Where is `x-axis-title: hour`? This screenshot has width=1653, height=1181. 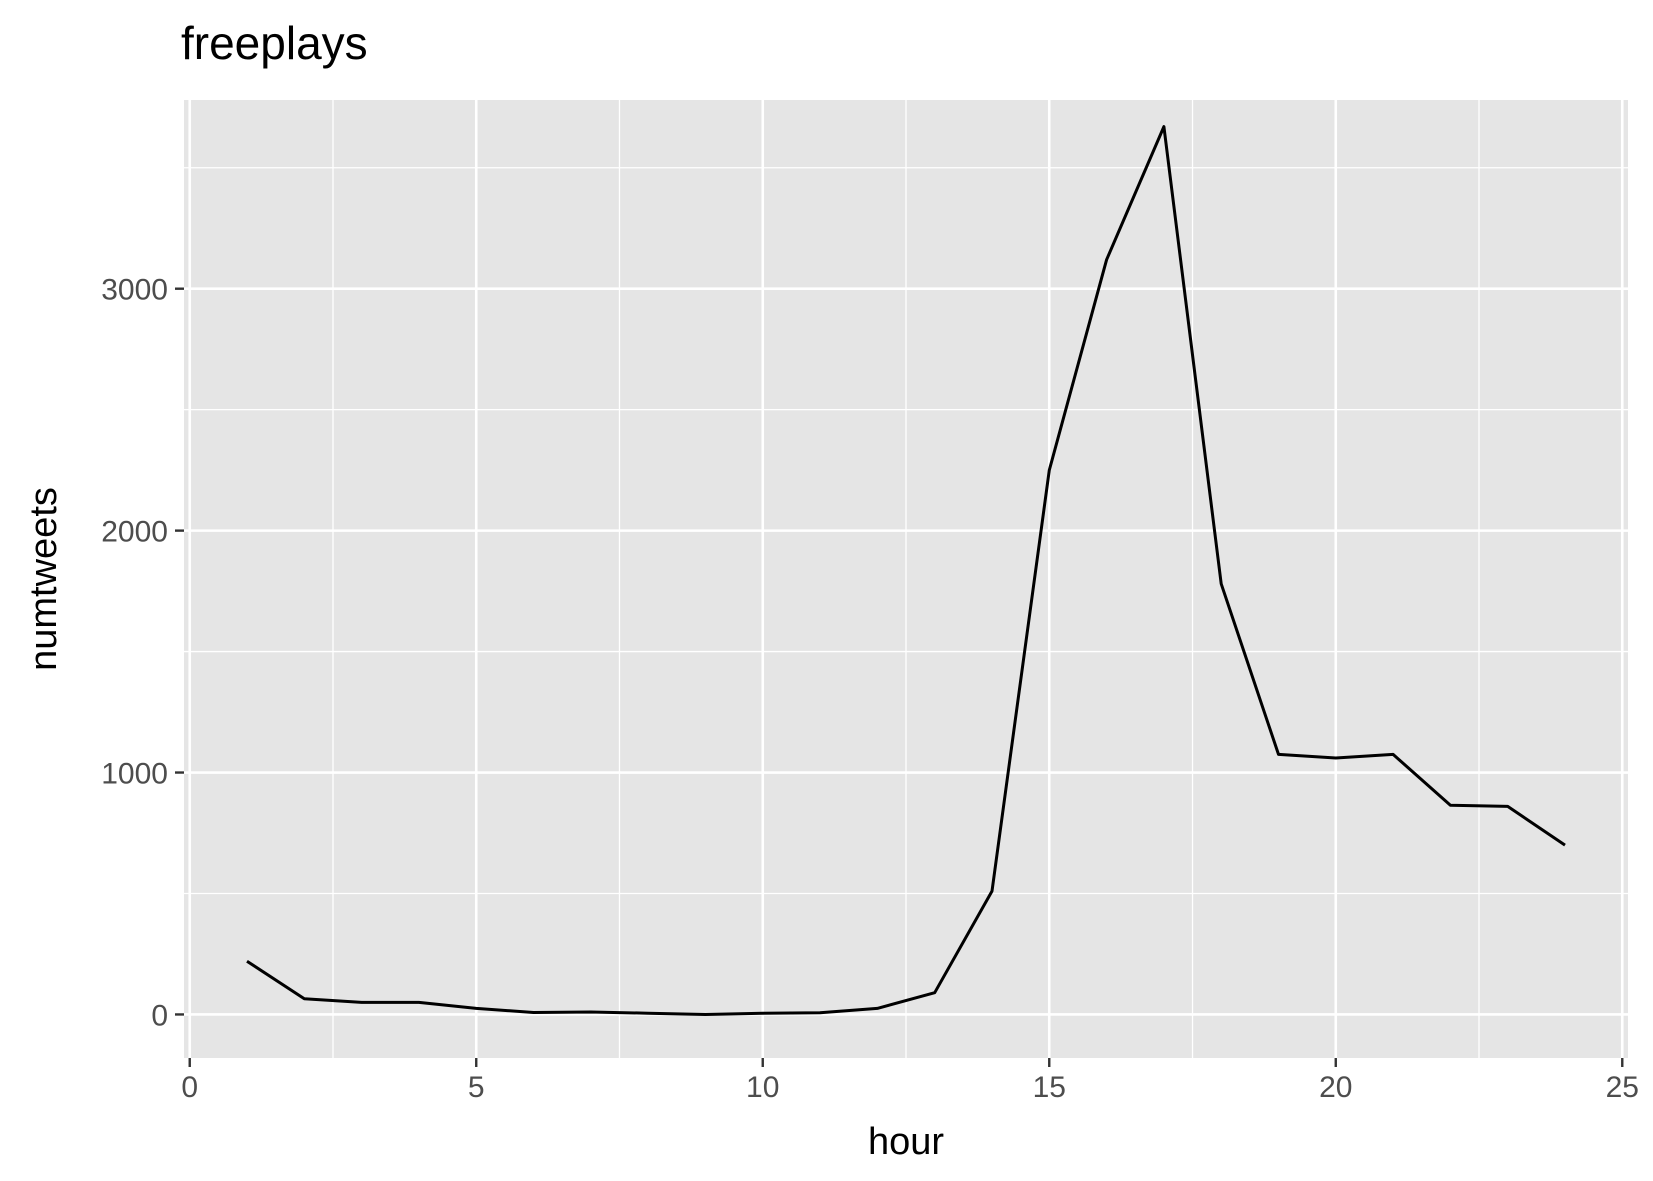 x-axis-title: hour is located at coordinates (906, 1142).